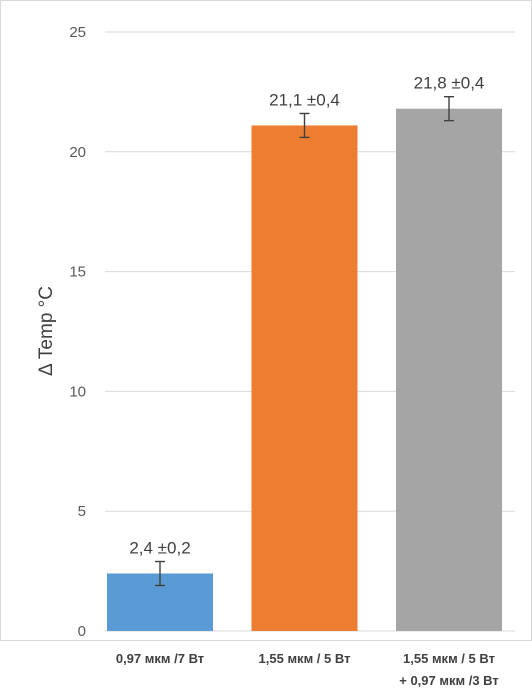 This screenshot has height=694, width=532. I want to click on y-tick-label: 25, so click(77, 32).